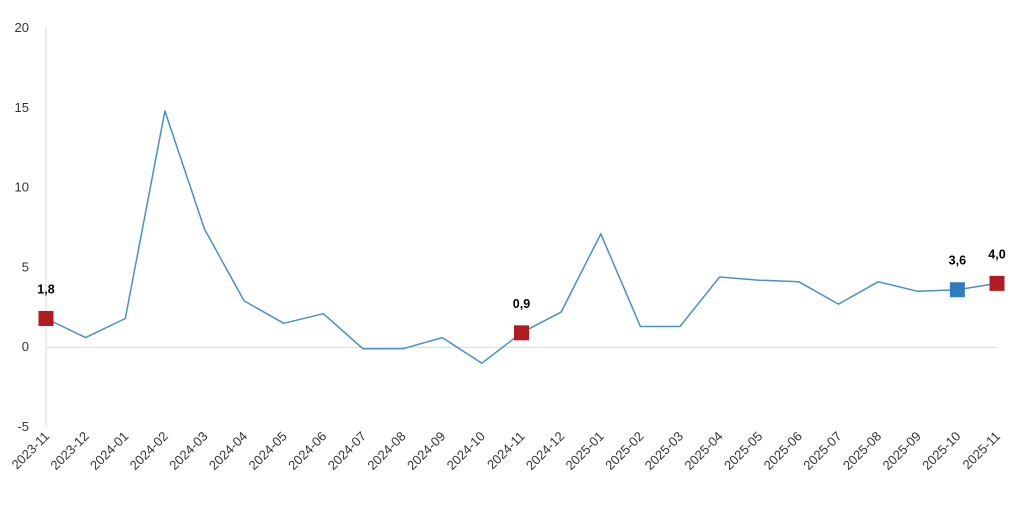  What do you see at coordinates (783, 451) in the screenshot?
I see `x-tick-label: 2025-06` at bounding box center [783, 451].